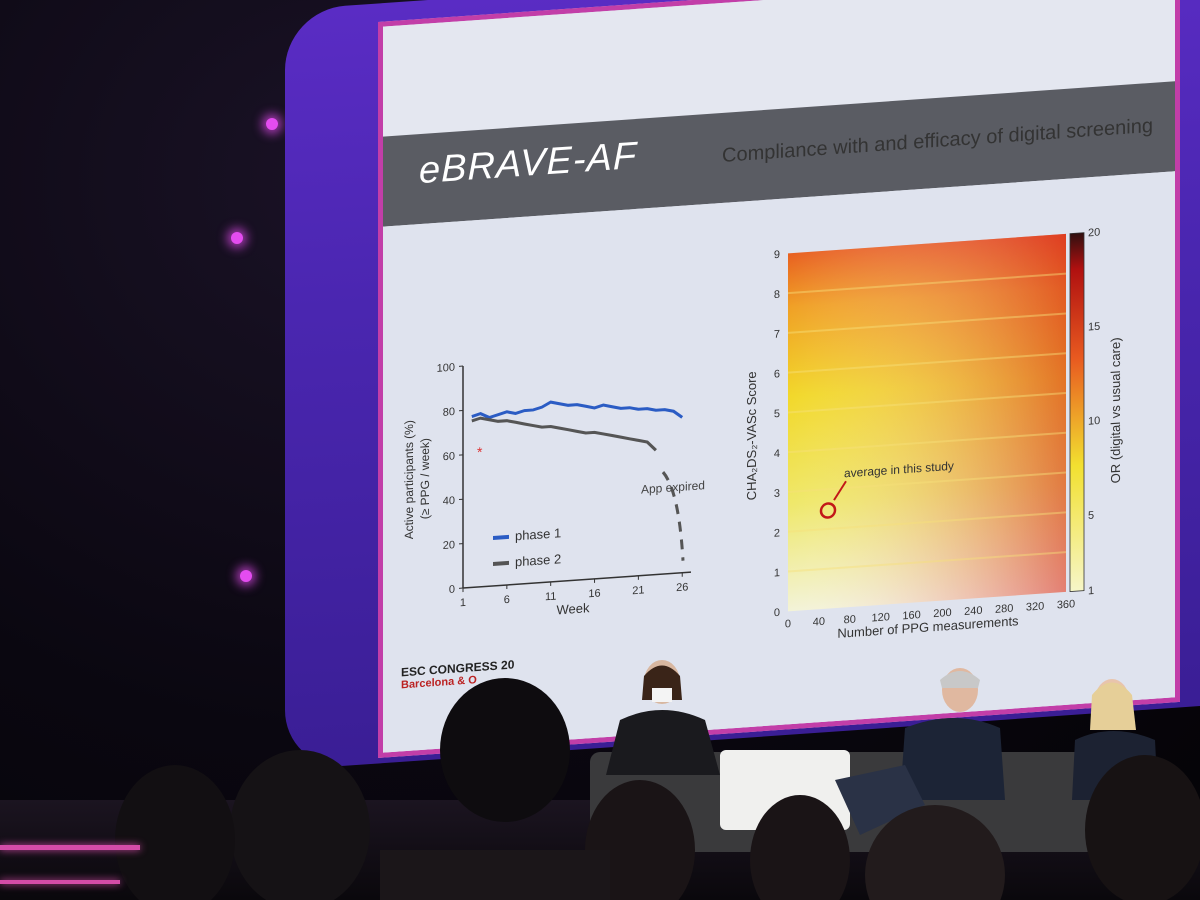  I want to click on right-x-tick-label: 280, so click(1004, 609).